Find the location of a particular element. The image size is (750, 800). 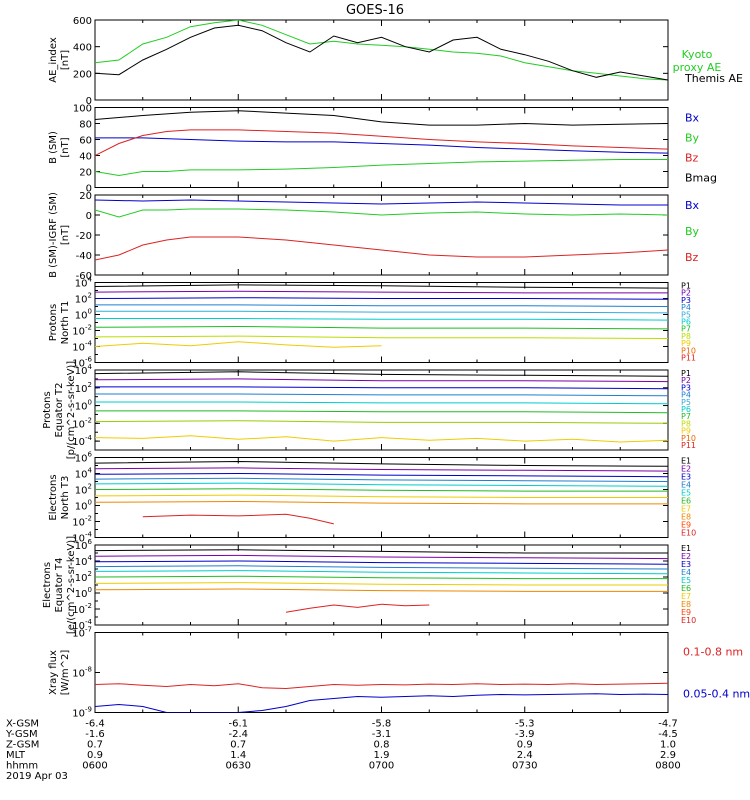

orbit-row-value: -6.1 is located at coordinates (238, 724).